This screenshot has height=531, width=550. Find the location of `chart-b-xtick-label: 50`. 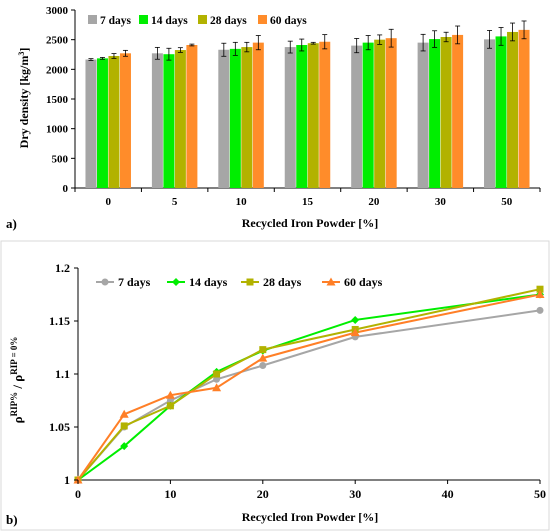

chart-b-xtick-label: 50 is located at coordinates (540, 494).